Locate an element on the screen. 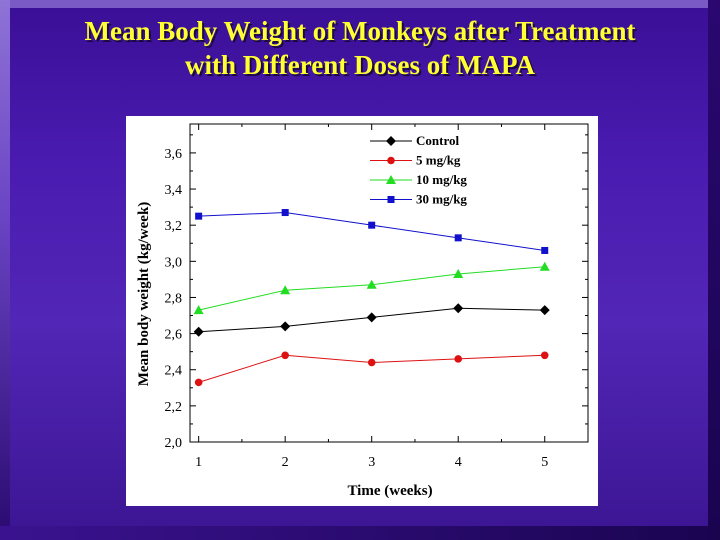  y-tick-label: 3,0 is located at coordinates (174, 262).